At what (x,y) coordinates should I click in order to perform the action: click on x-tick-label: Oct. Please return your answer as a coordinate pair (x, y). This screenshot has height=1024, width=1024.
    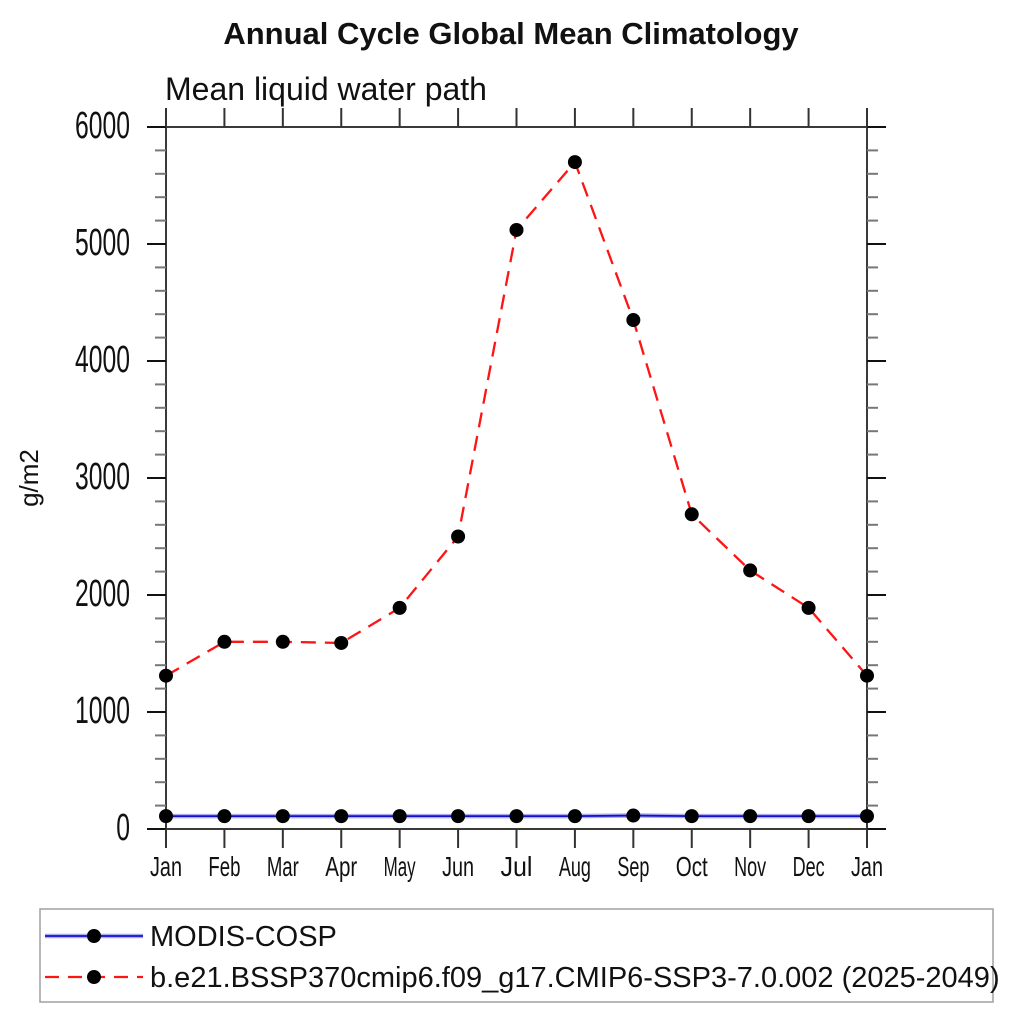
    Looking at the image, I should click on (692, 866).